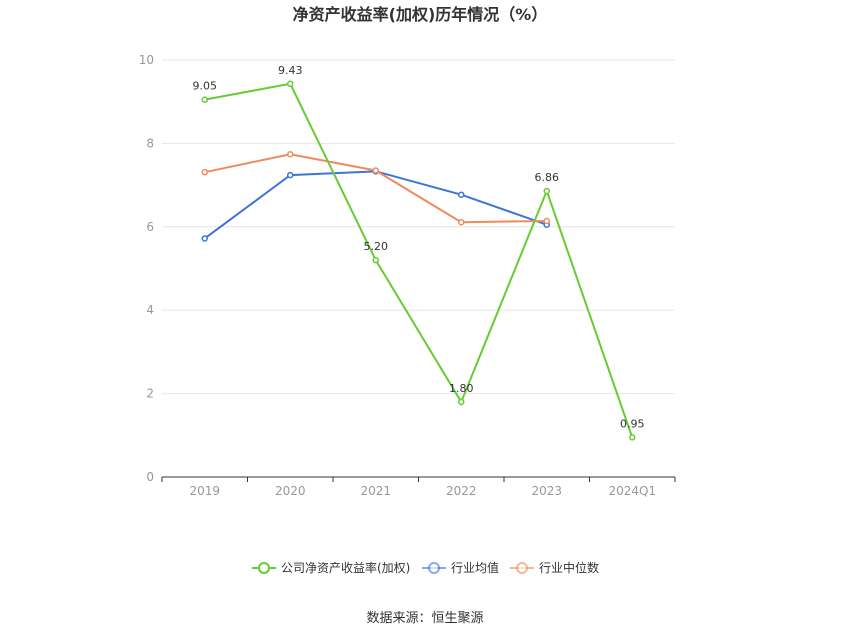 This screenshot has height=637, width=850. I want to click on legend-item-2: 行业中位数, so click(554, 567).